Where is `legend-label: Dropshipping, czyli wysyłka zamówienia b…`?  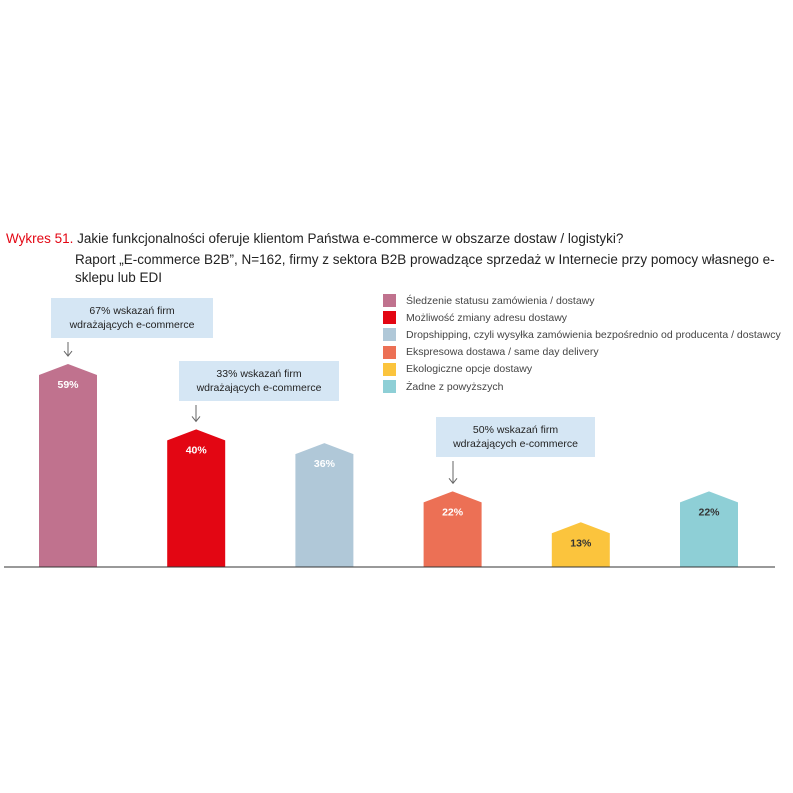
legend-label: Dropshipping, czyli wysyłka zamówienia b… is located at coordinates (593, 334).